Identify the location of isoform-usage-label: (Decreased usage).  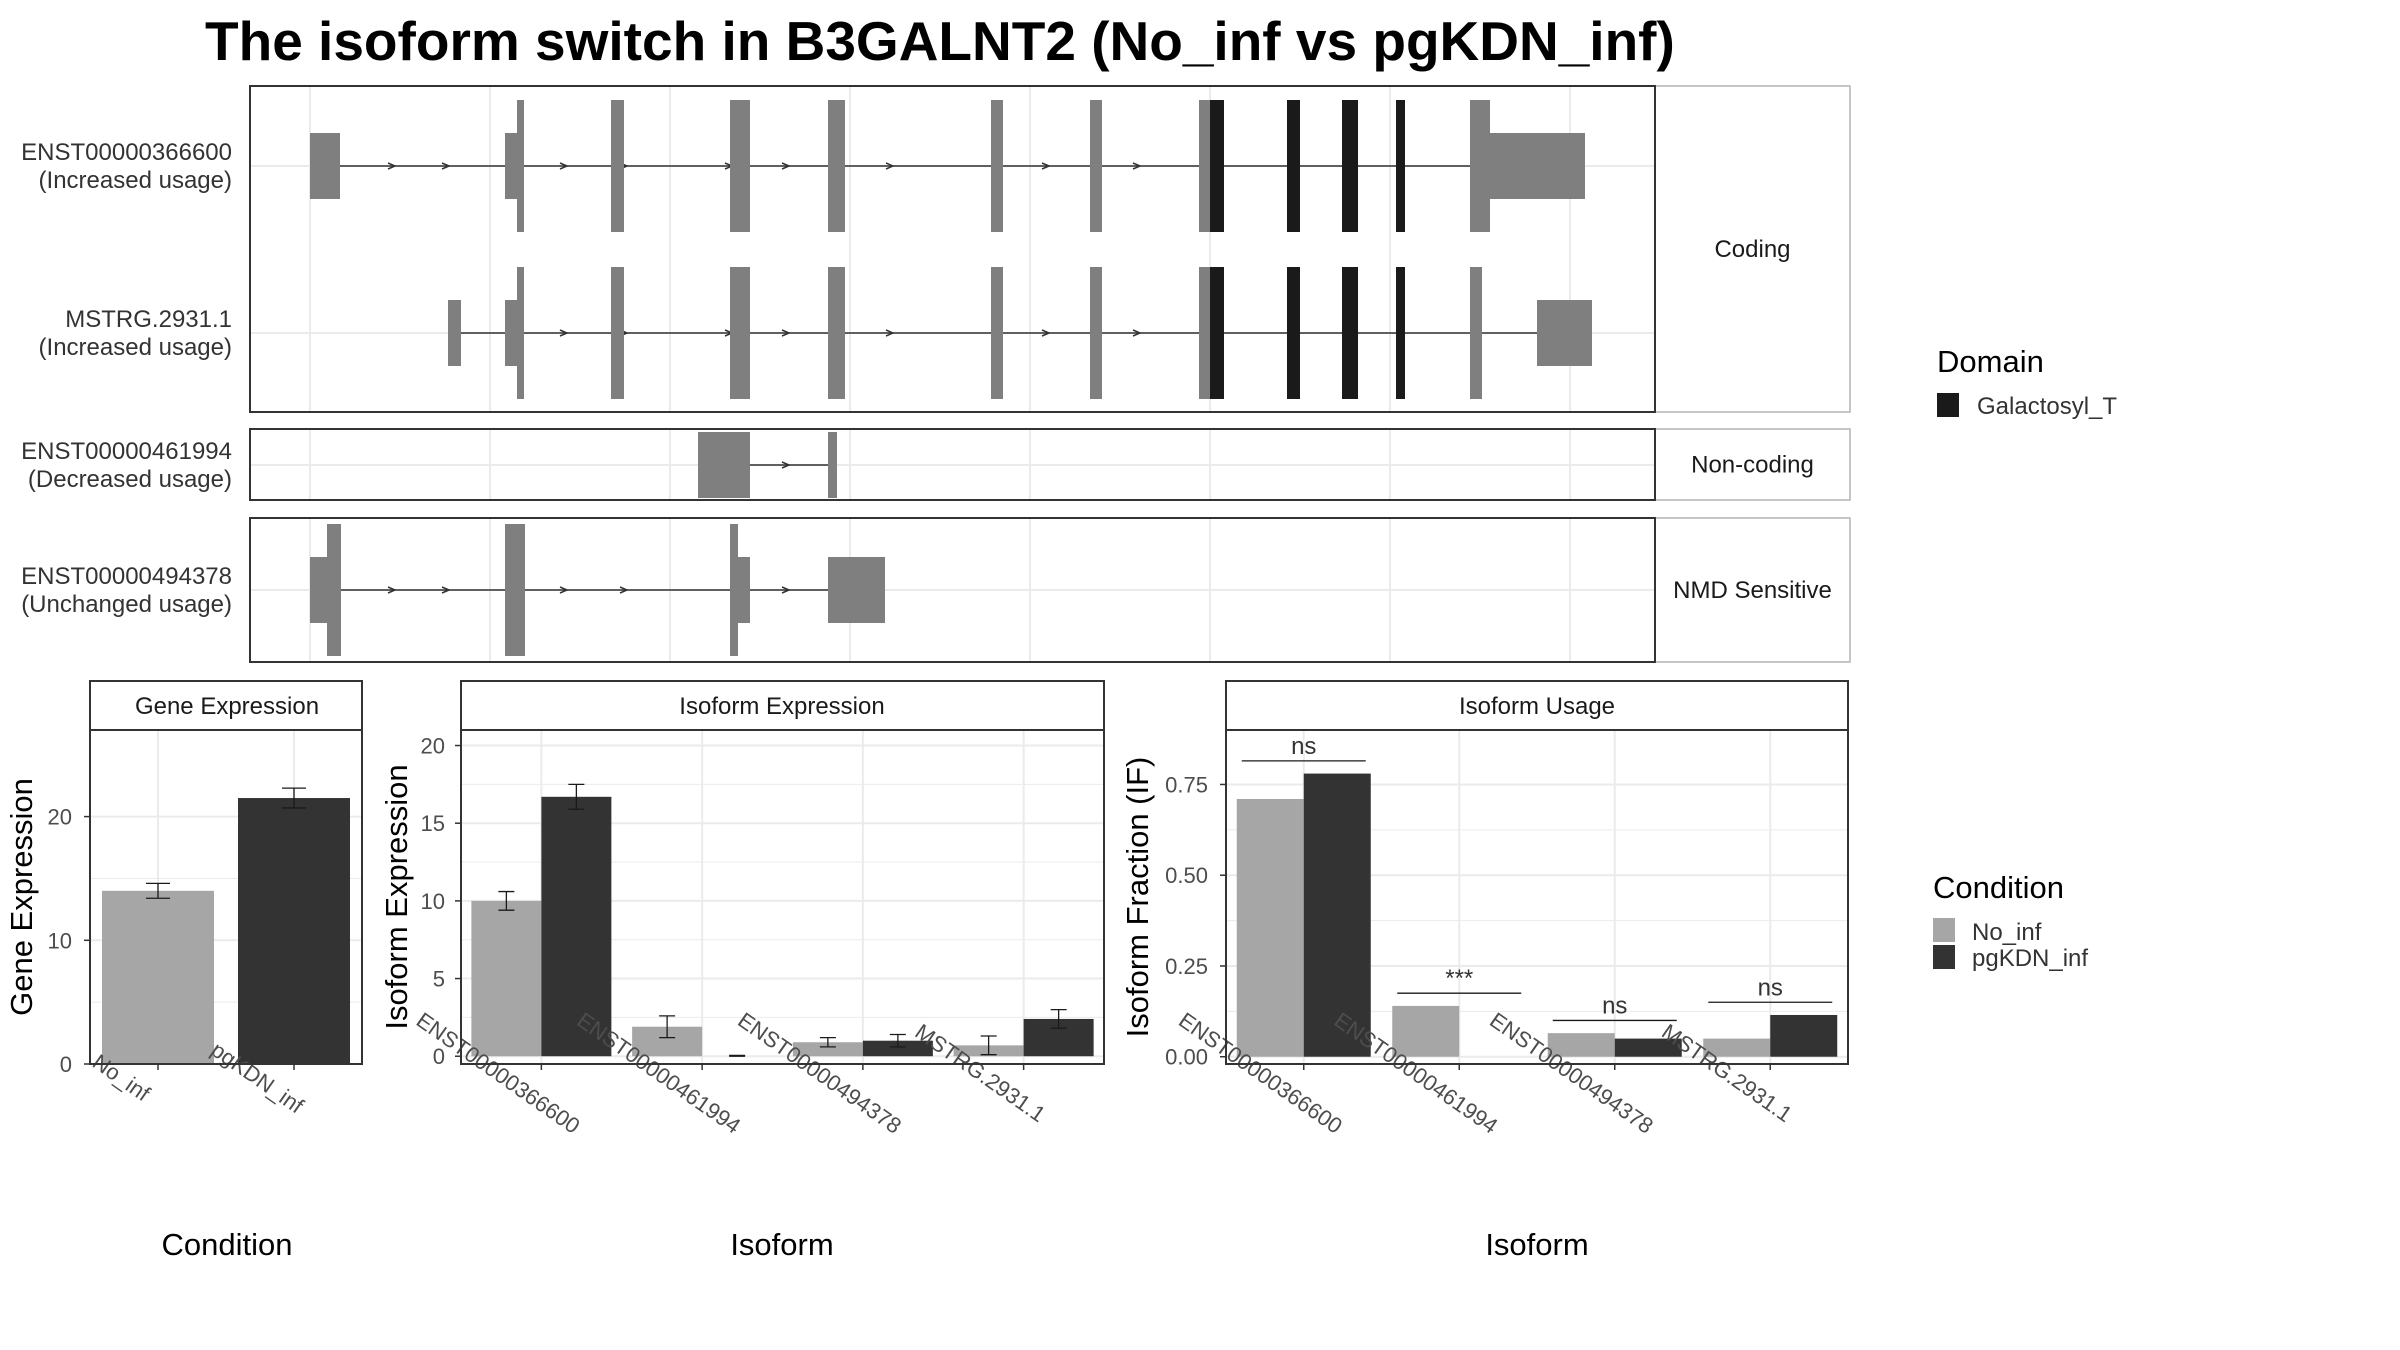
(130, 479).